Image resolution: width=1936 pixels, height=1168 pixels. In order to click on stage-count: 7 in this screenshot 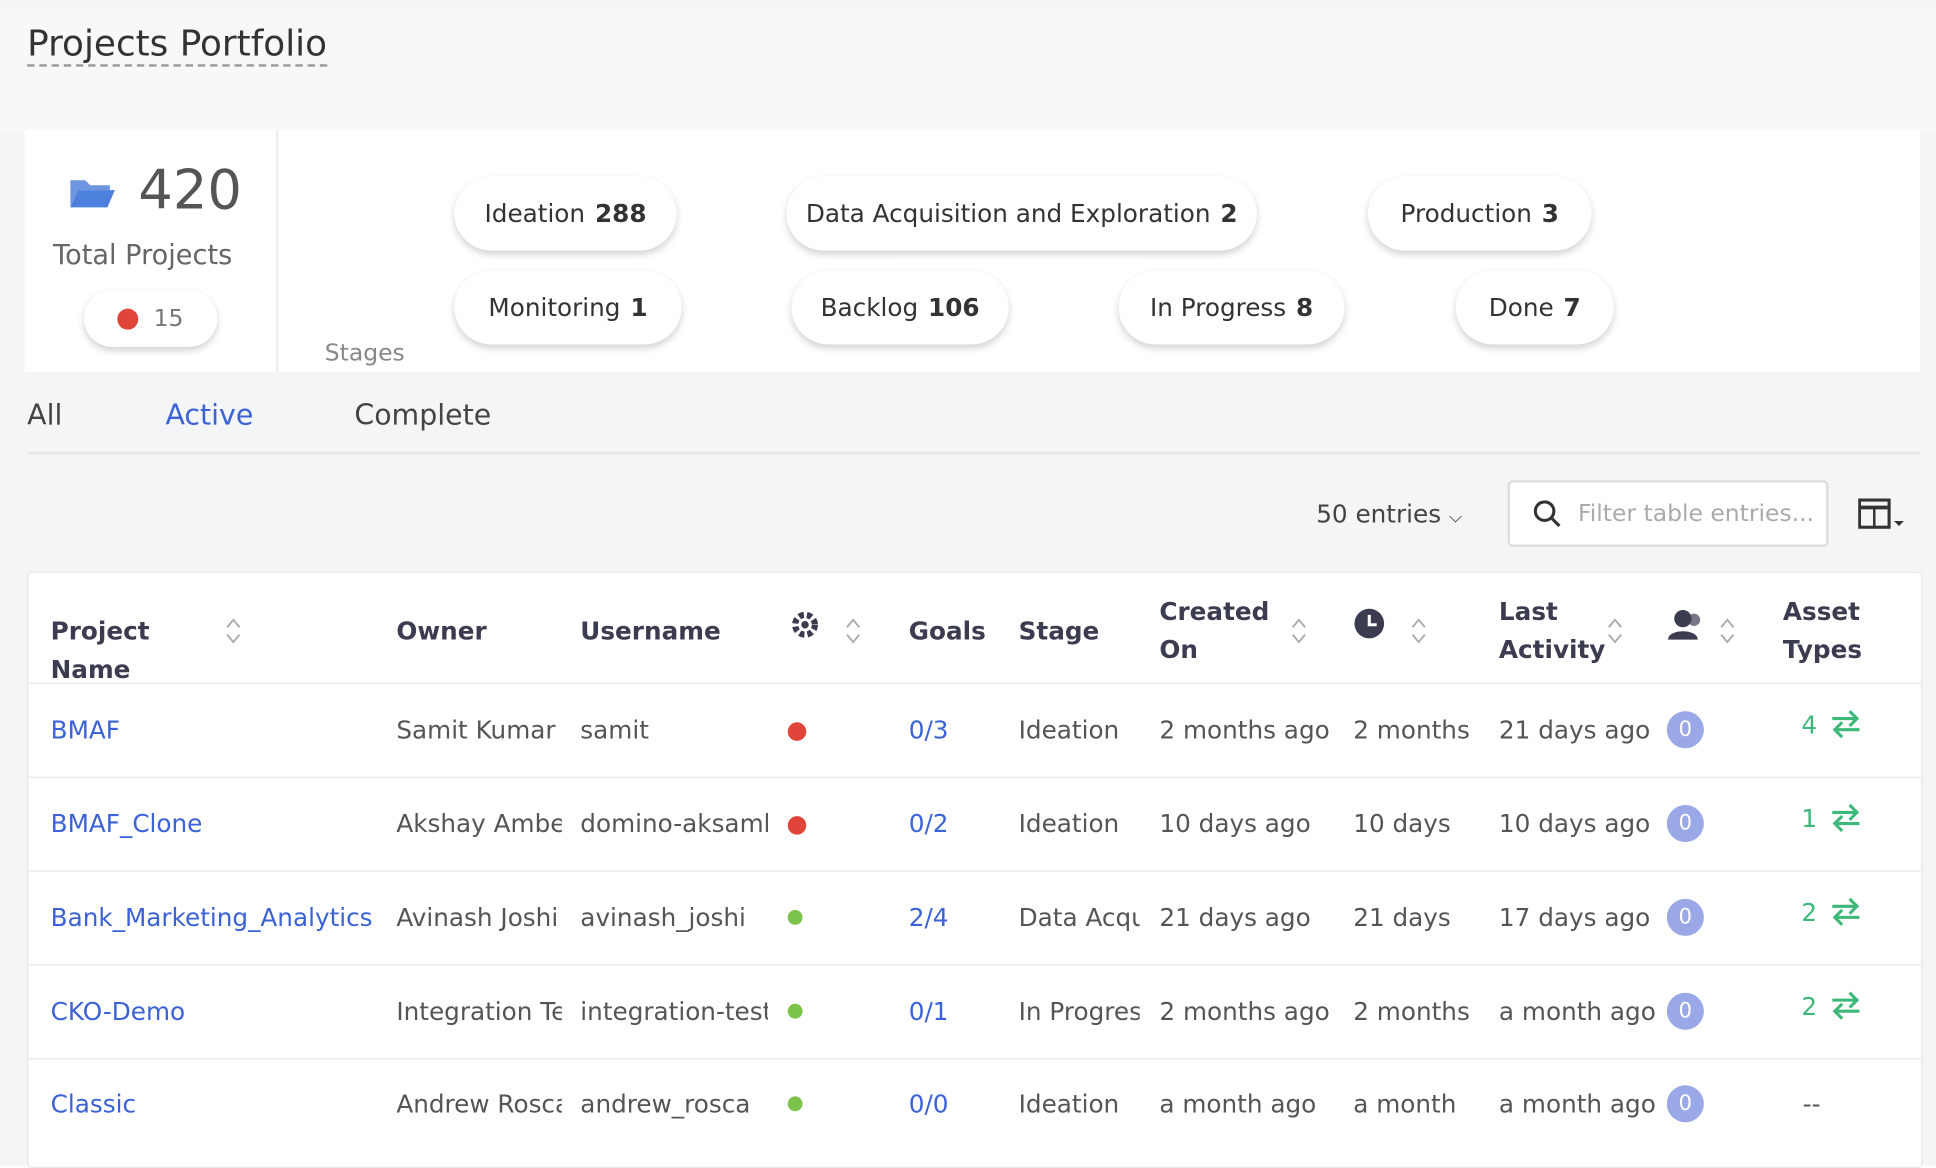, I will do `click(1572, 307)`.